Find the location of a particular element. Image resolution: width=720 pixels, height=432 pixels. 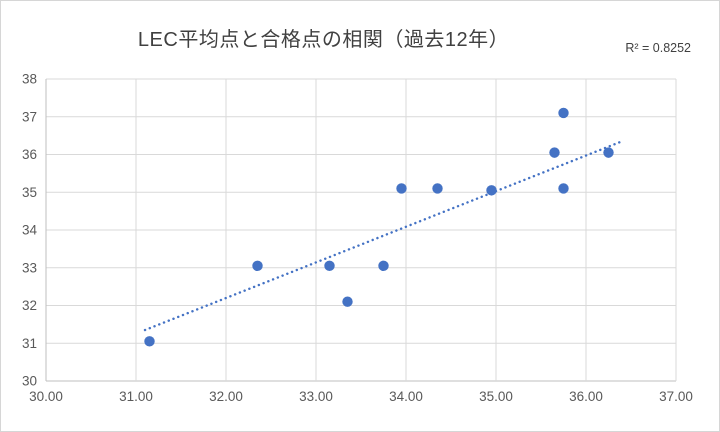

y-tick-label: 38 is located at coordinates (29, 79).